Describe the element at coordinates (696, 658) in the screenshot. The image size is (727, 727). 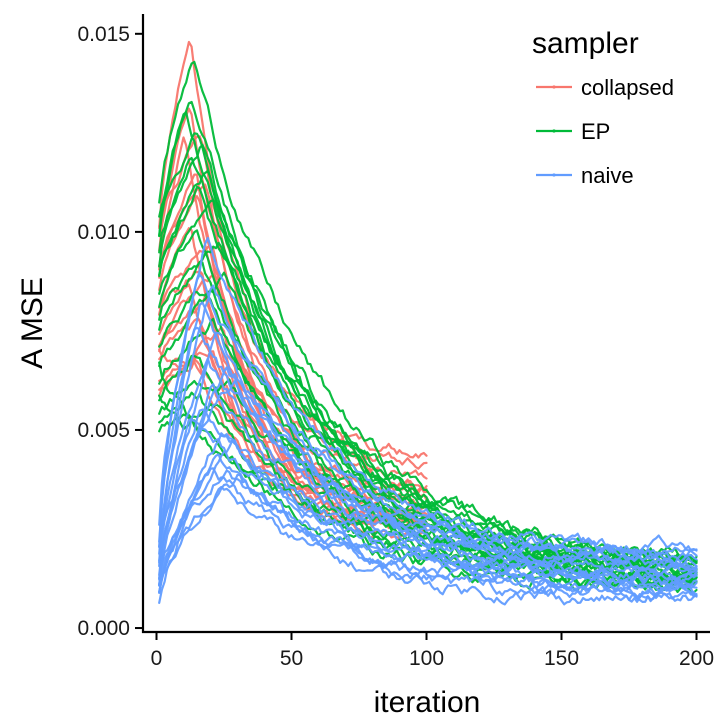
I see `x-tick-label: 200` at that location.